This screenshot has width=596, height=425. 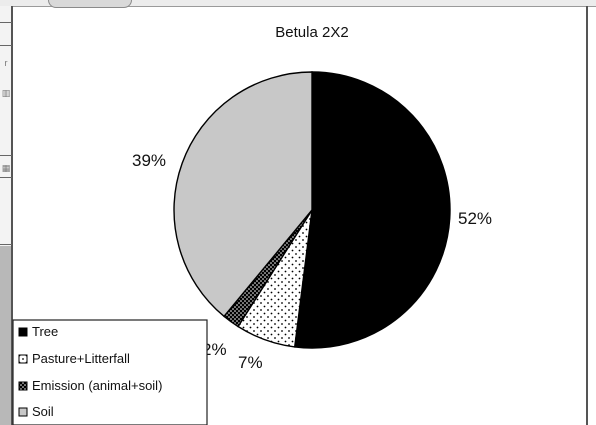 What do you see at coordinates (214, 349) in the screenshot?
I see `value-label-emission: 2%` at bounding box center [214, 349].